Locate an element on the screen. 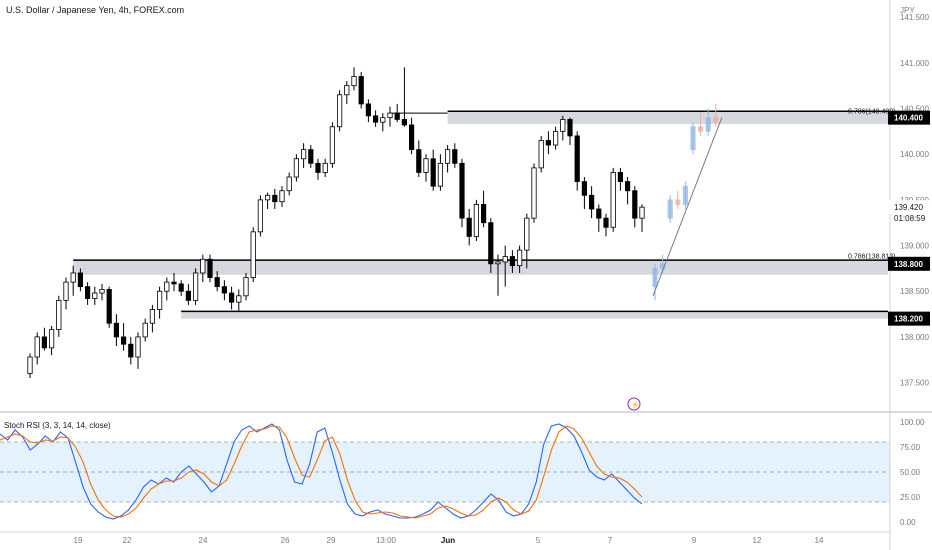 Image resolution: width=932 pixels, height=550 pixels. stoch-tick-label: 0.00 is located at coordinates (908, 522).